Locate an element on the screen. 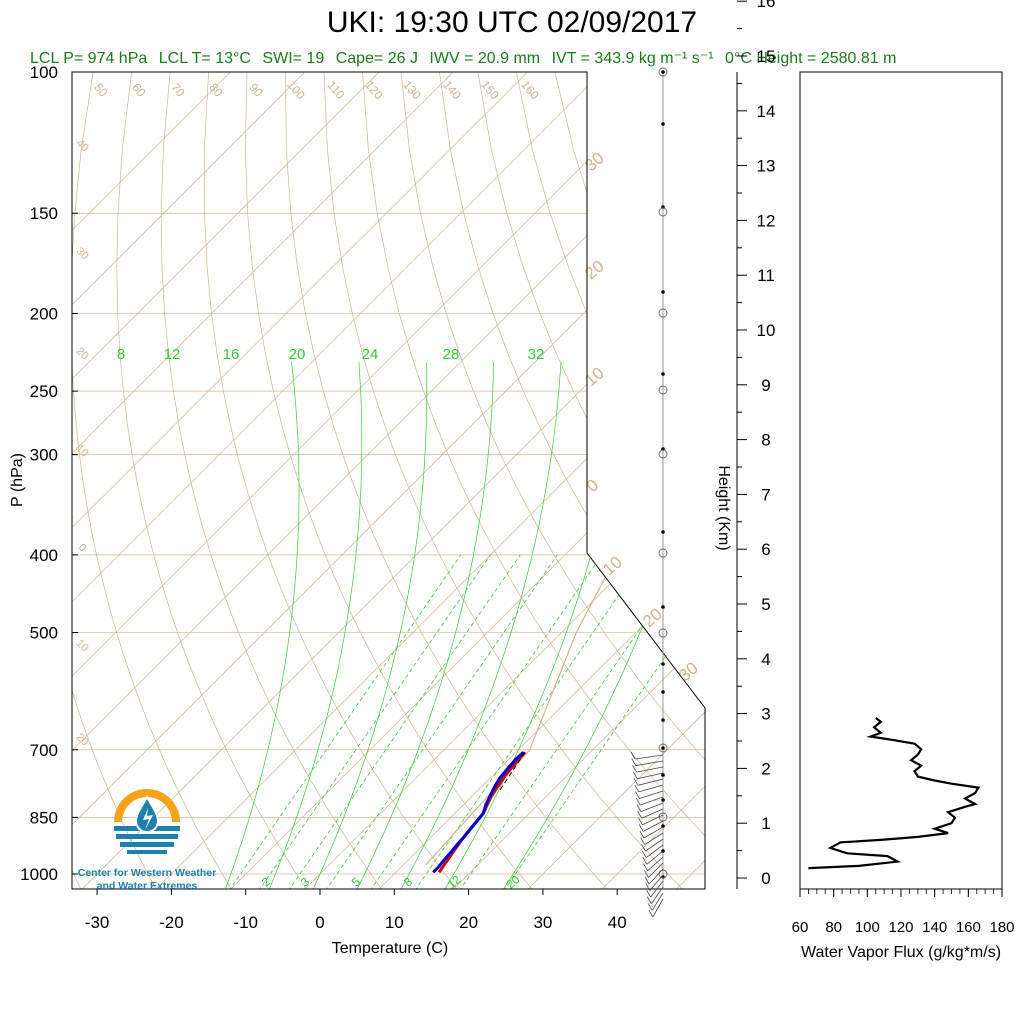 The image size is (1024, 1024). temperature-tick-label: 0 is located at coordinates (319, 922).